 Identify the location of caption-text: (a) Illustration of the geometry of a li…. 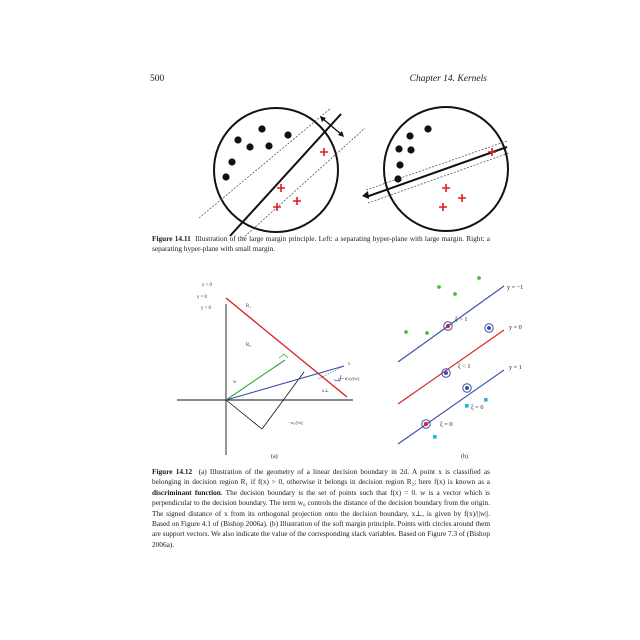
(321, 477).